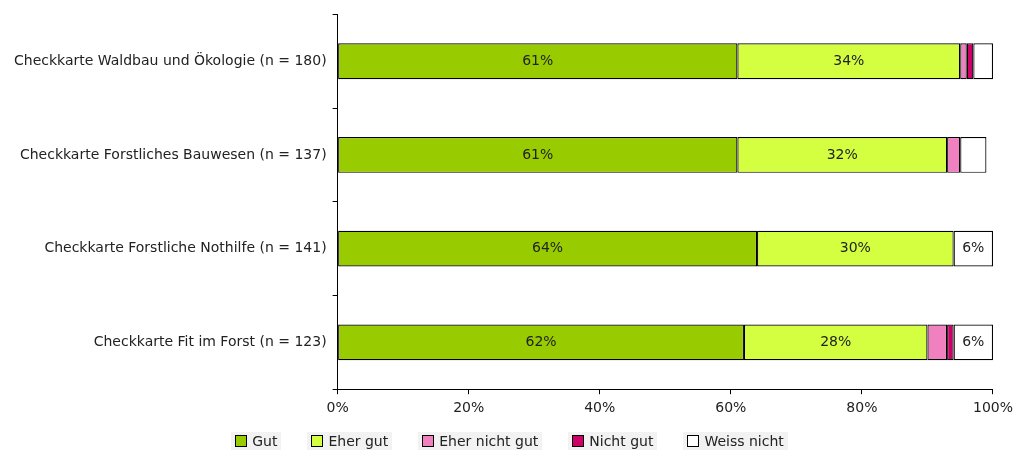 This screenshot has width=1019, height=460. Describe the element at coordinates (173, 153) in the screenshot. I see `y-tick-label: Checkkarte Forstliches Bauwesen (n = 137)` at that location.